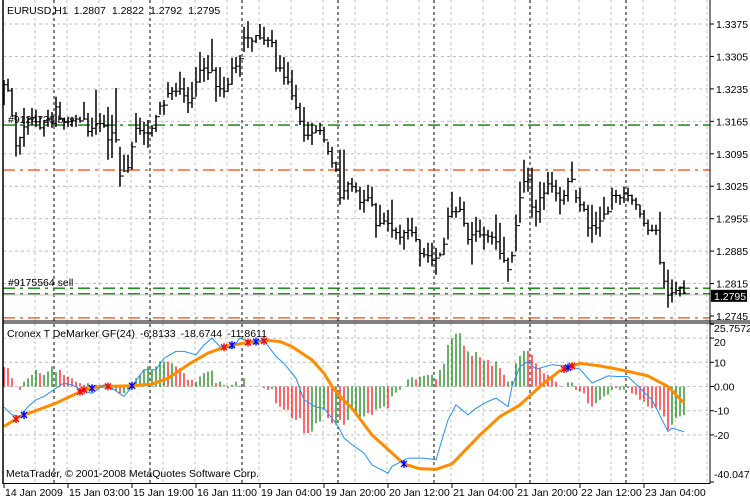 This screenshot has height=500, width=750. I want to click on current-price-label: 1.2795, so click(730, 297).